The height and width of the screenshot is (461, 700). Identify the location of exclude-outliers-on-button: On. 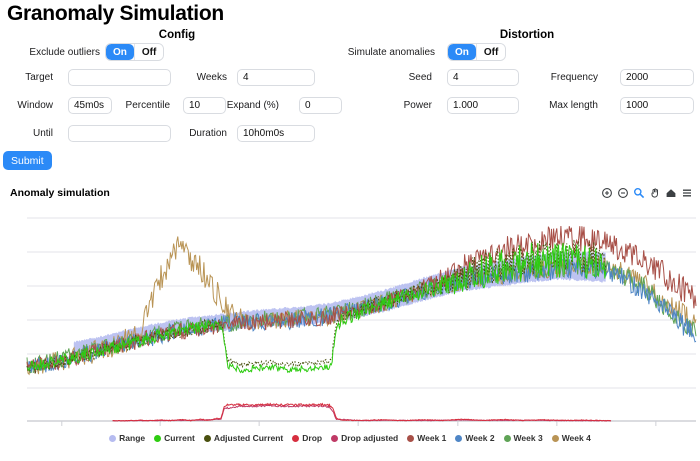
(120, 52).